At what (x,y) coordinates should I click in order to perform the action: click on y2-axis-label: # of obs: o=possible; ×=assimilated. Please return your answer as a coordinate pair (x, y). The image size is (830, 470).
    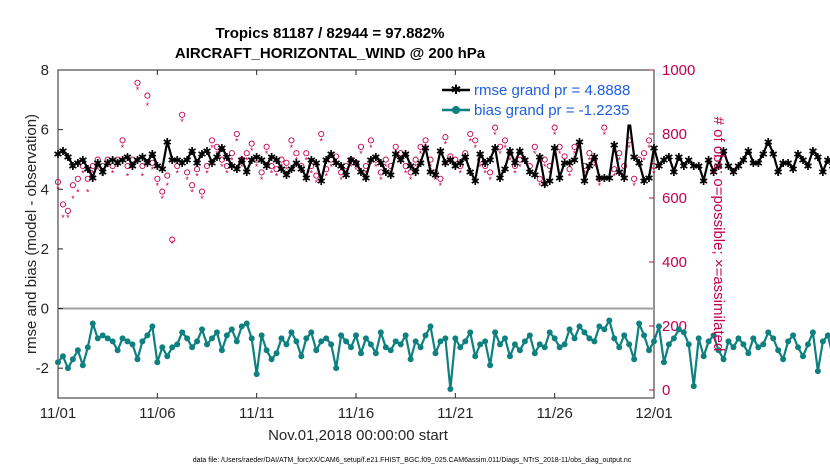
    Looking at the image, I should click on (718, 234).